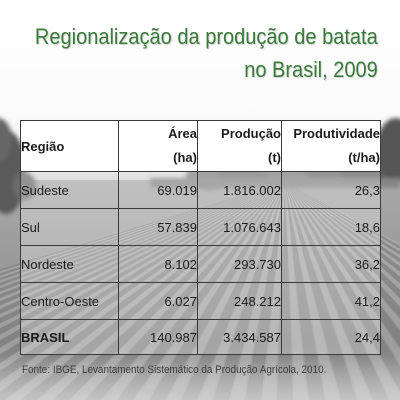 The height and width of the screenshot is (400, 400). I want to click on table-row: Nordeste 8.102 293.730 36,2, so click(200, 264).